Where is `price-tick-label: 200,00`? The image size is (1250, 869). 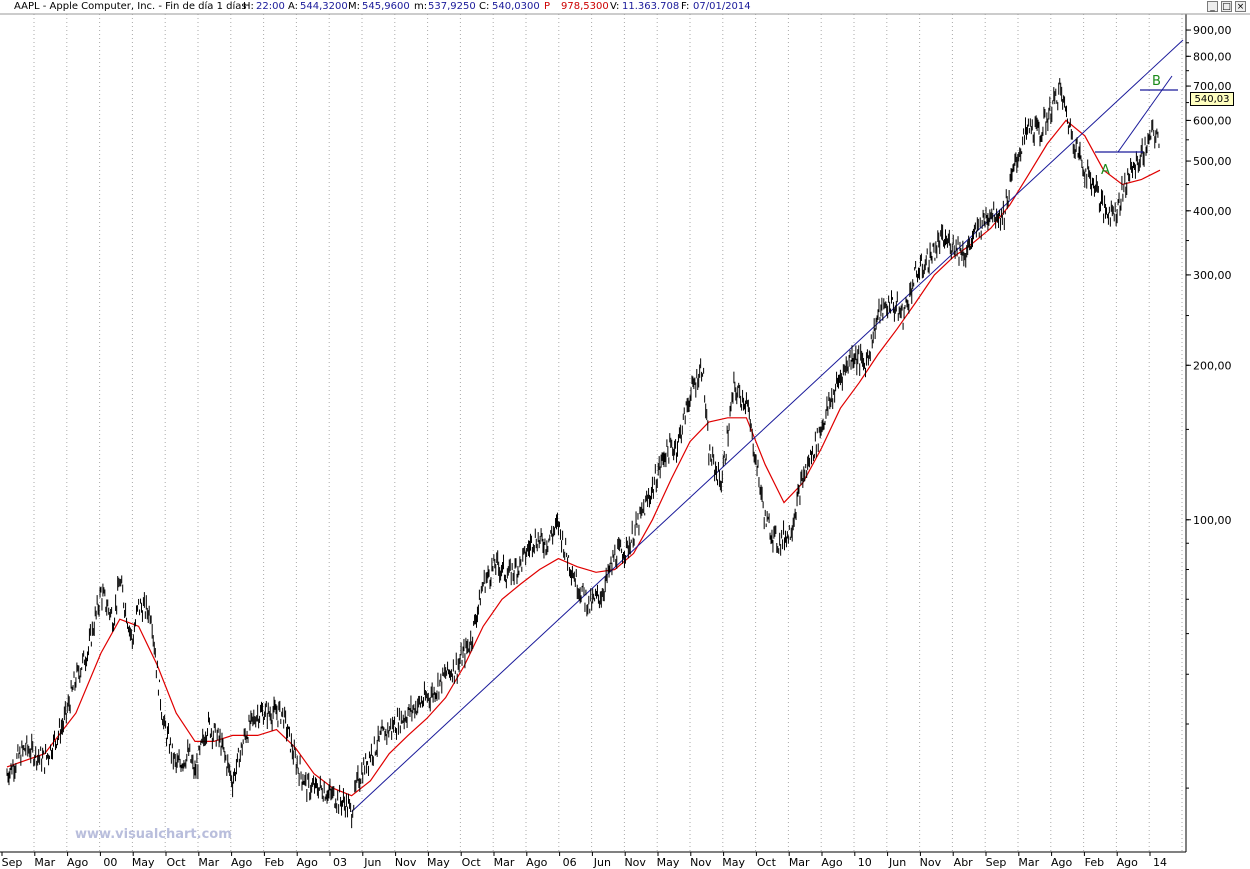 price-tick-label: 200,00 is located at coordinates (1212, 365).